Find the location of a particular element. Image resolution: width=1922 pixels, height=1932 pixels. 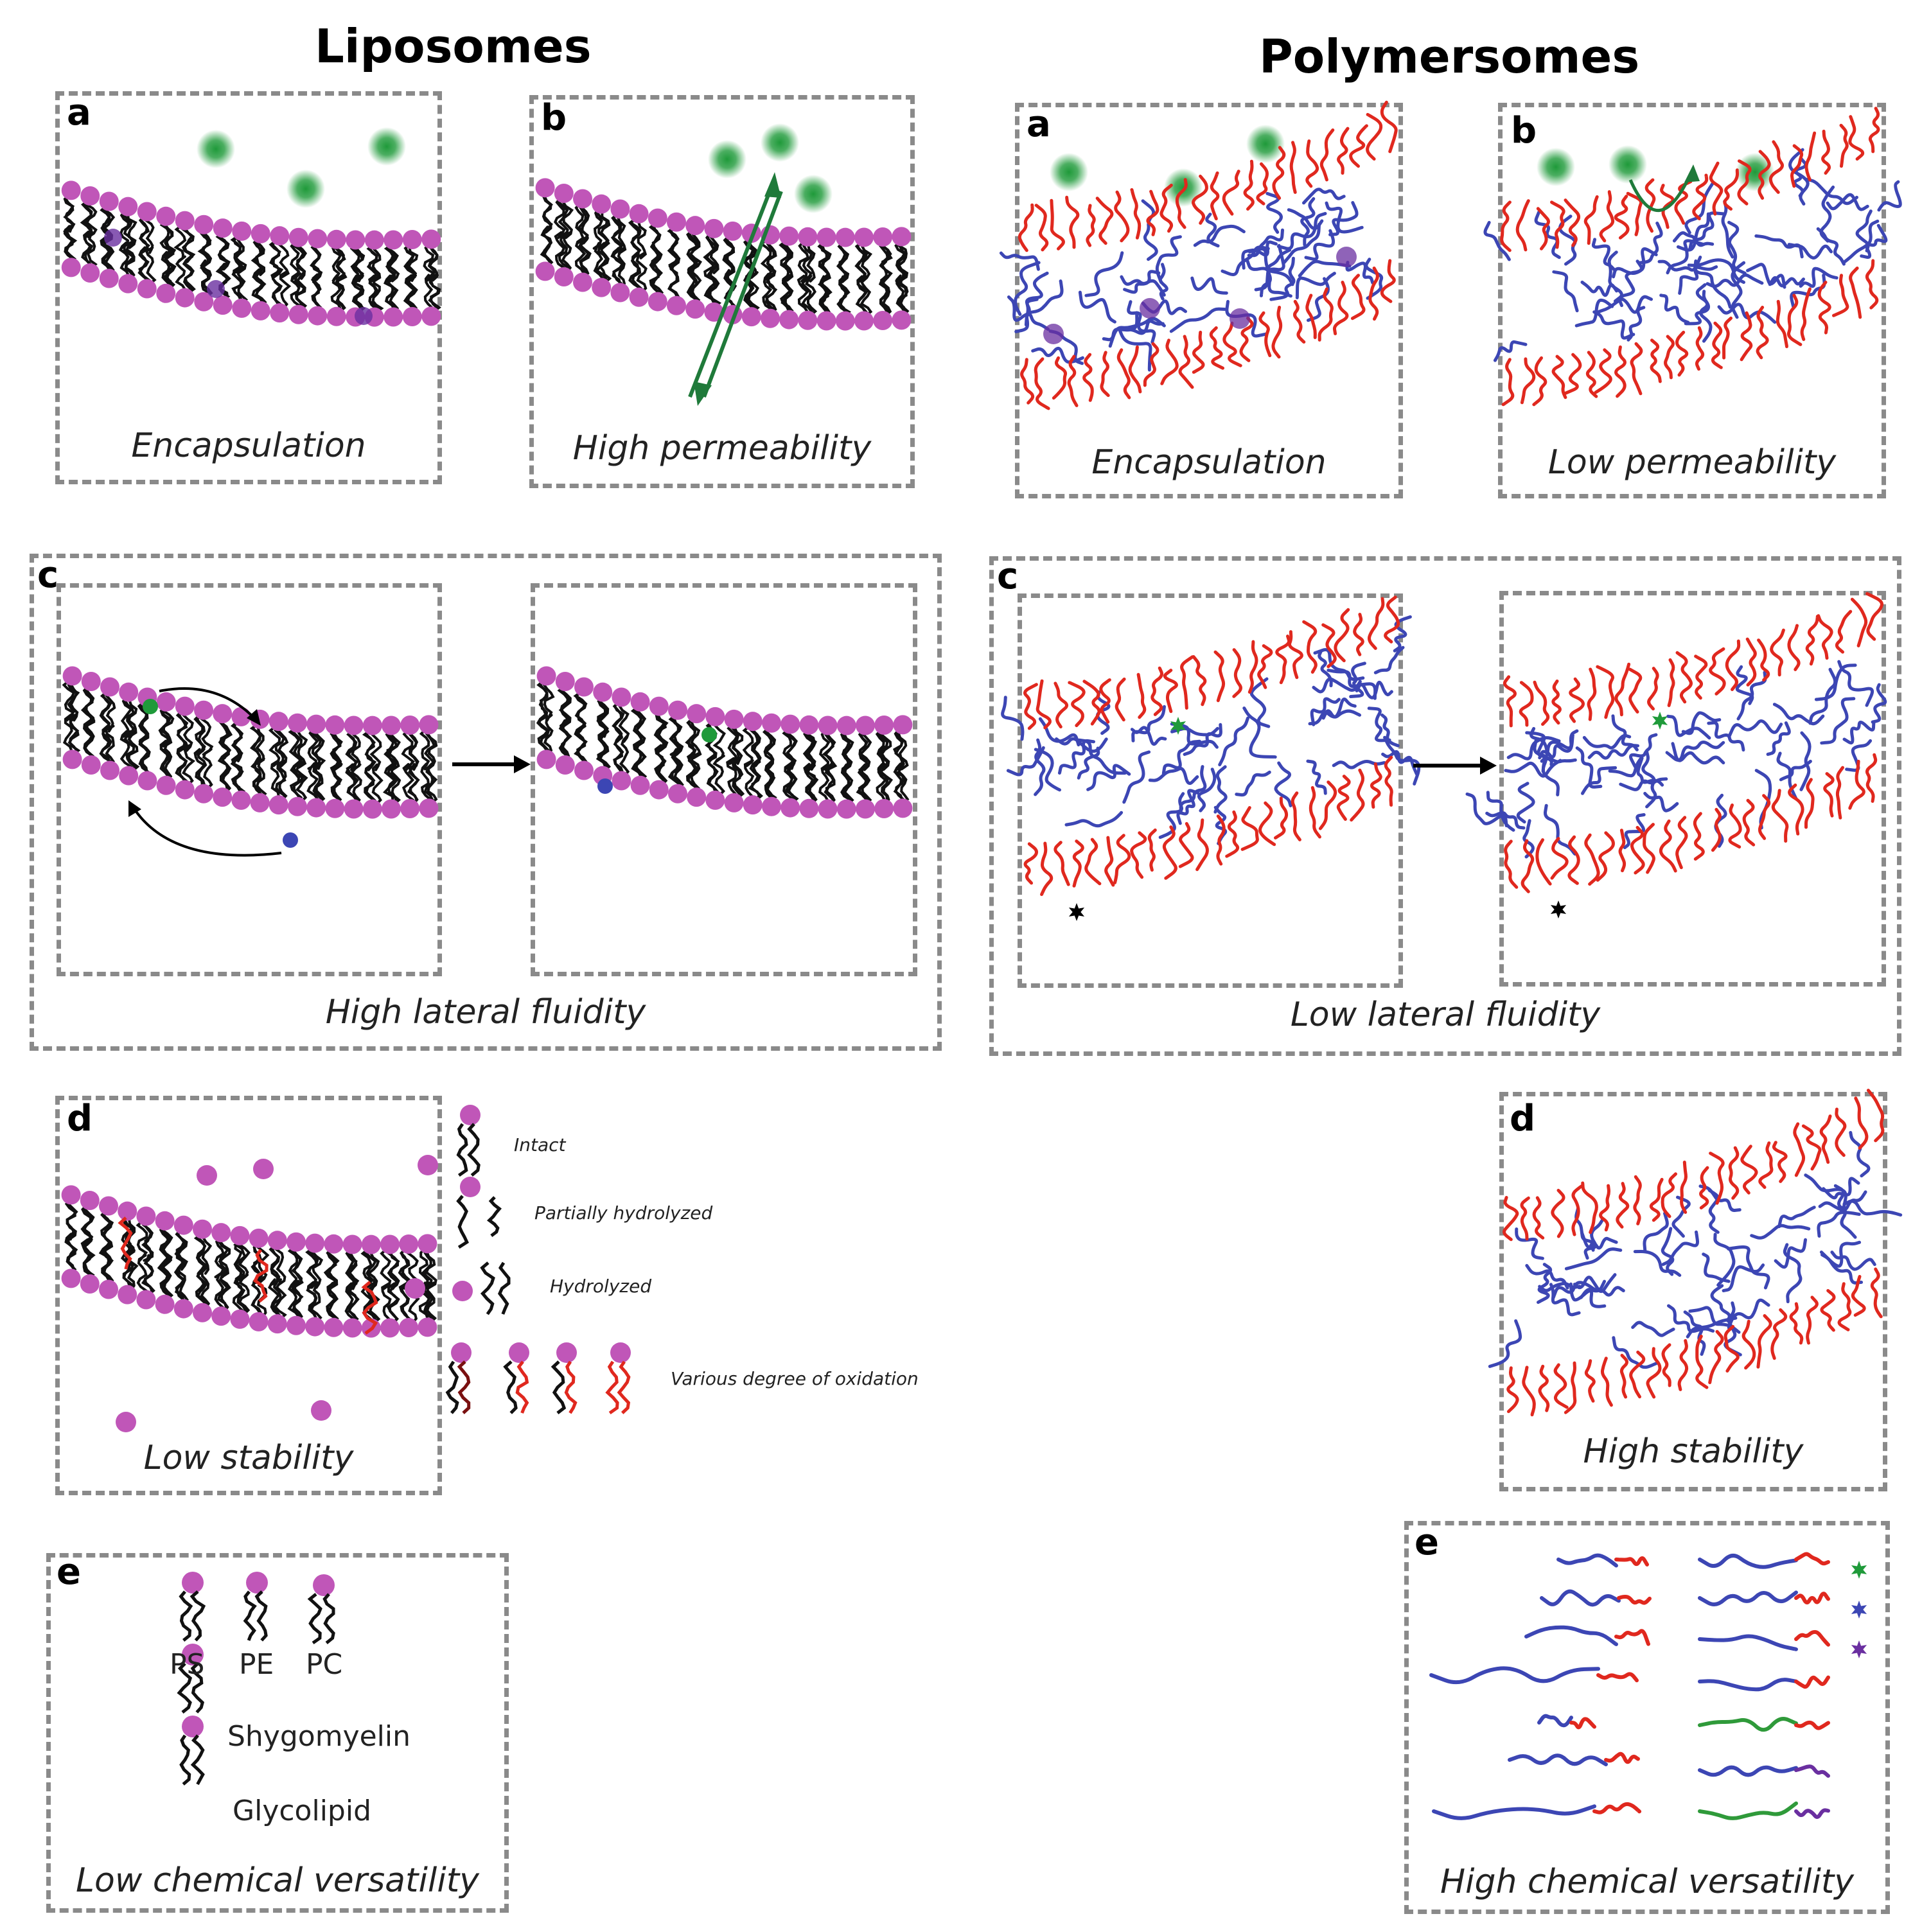

lipo-a-bilayer is located at coordinates (251, 227).